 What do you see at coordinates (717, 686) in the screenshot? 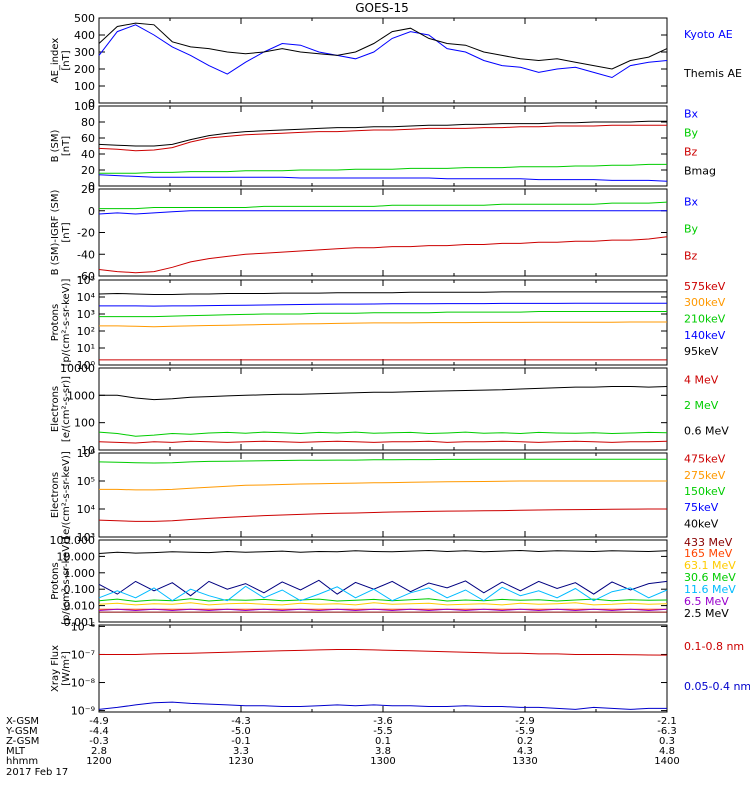
I see `legend-entry: 0.05-0.4 nm` at bounding box center [717, 686].